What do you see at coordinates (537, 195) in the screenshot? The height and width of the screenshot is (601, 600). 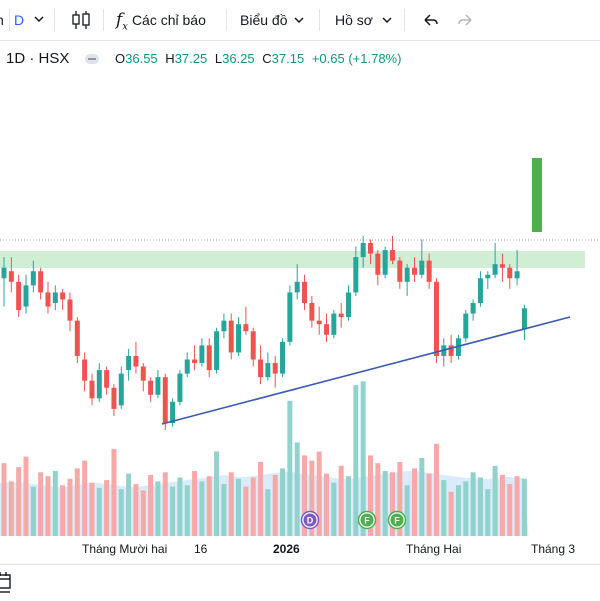 I see `live-candle-body` at bounding box center [537, 195].